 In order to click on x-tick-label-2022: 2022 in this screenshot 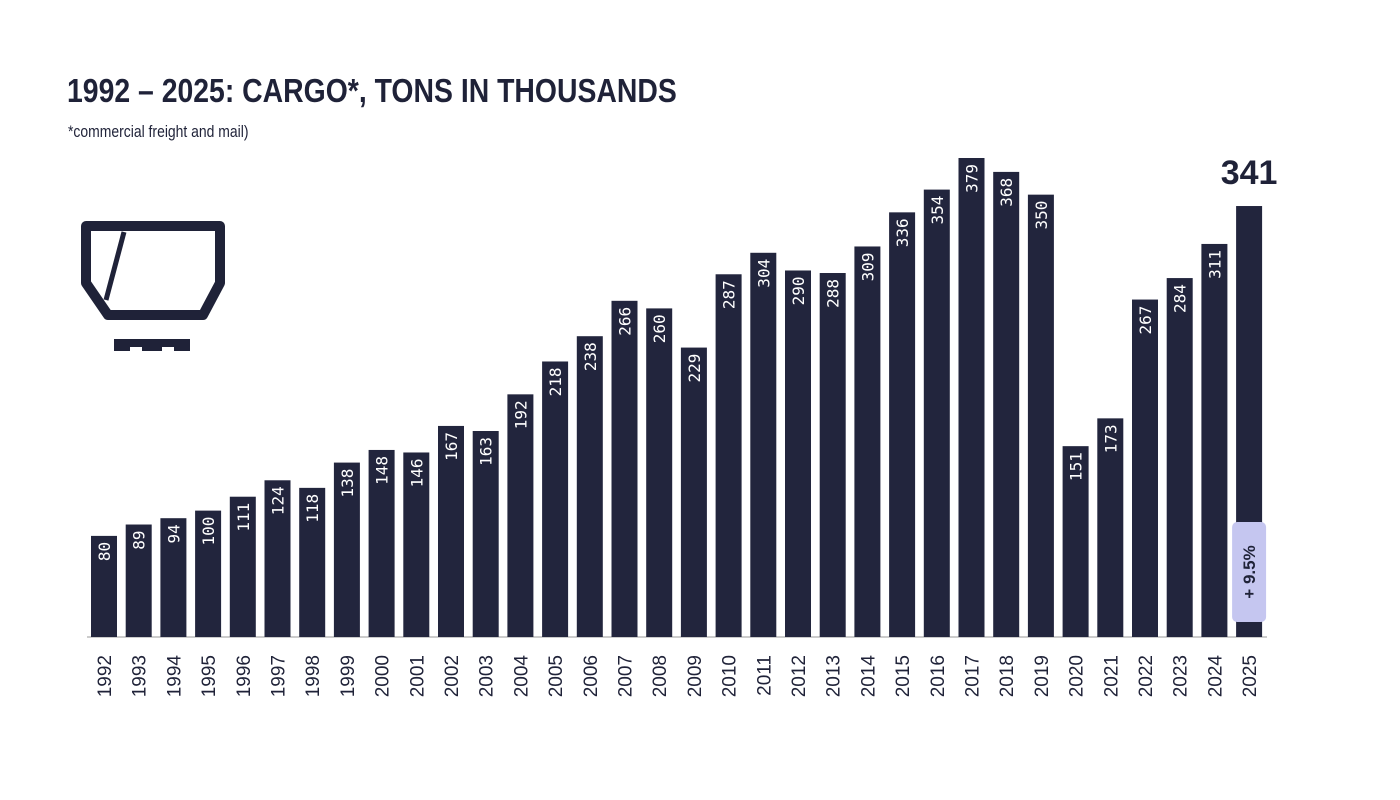, I will do `click(1146, 676)`.